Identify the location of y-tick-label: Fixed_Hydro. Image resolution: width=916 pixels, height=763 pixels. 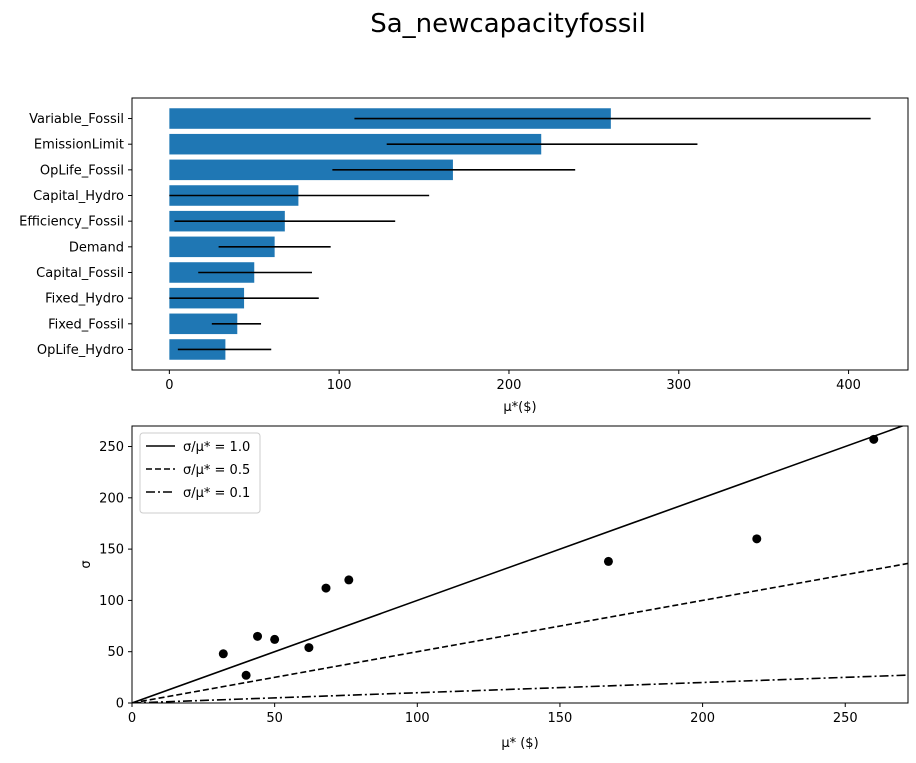
(84, 299).